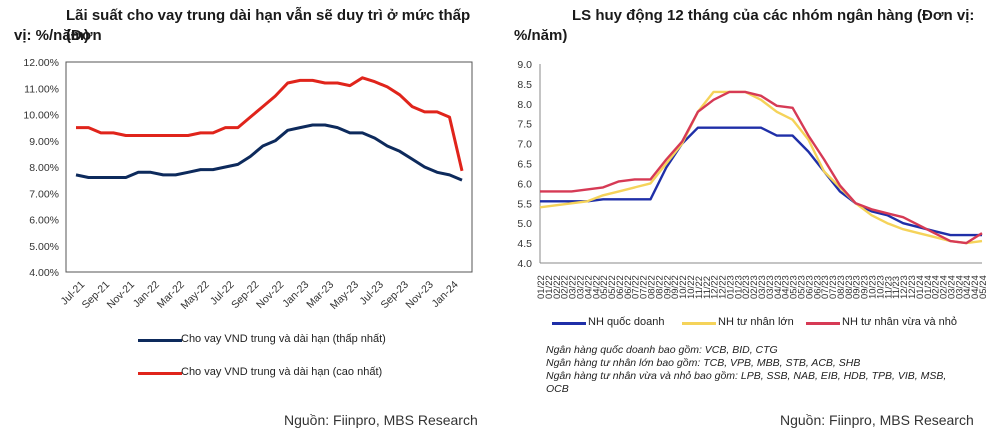  Describe the element at coordinates (699, 323) in the screenshot. I see `legend-line-large-private` at that location.